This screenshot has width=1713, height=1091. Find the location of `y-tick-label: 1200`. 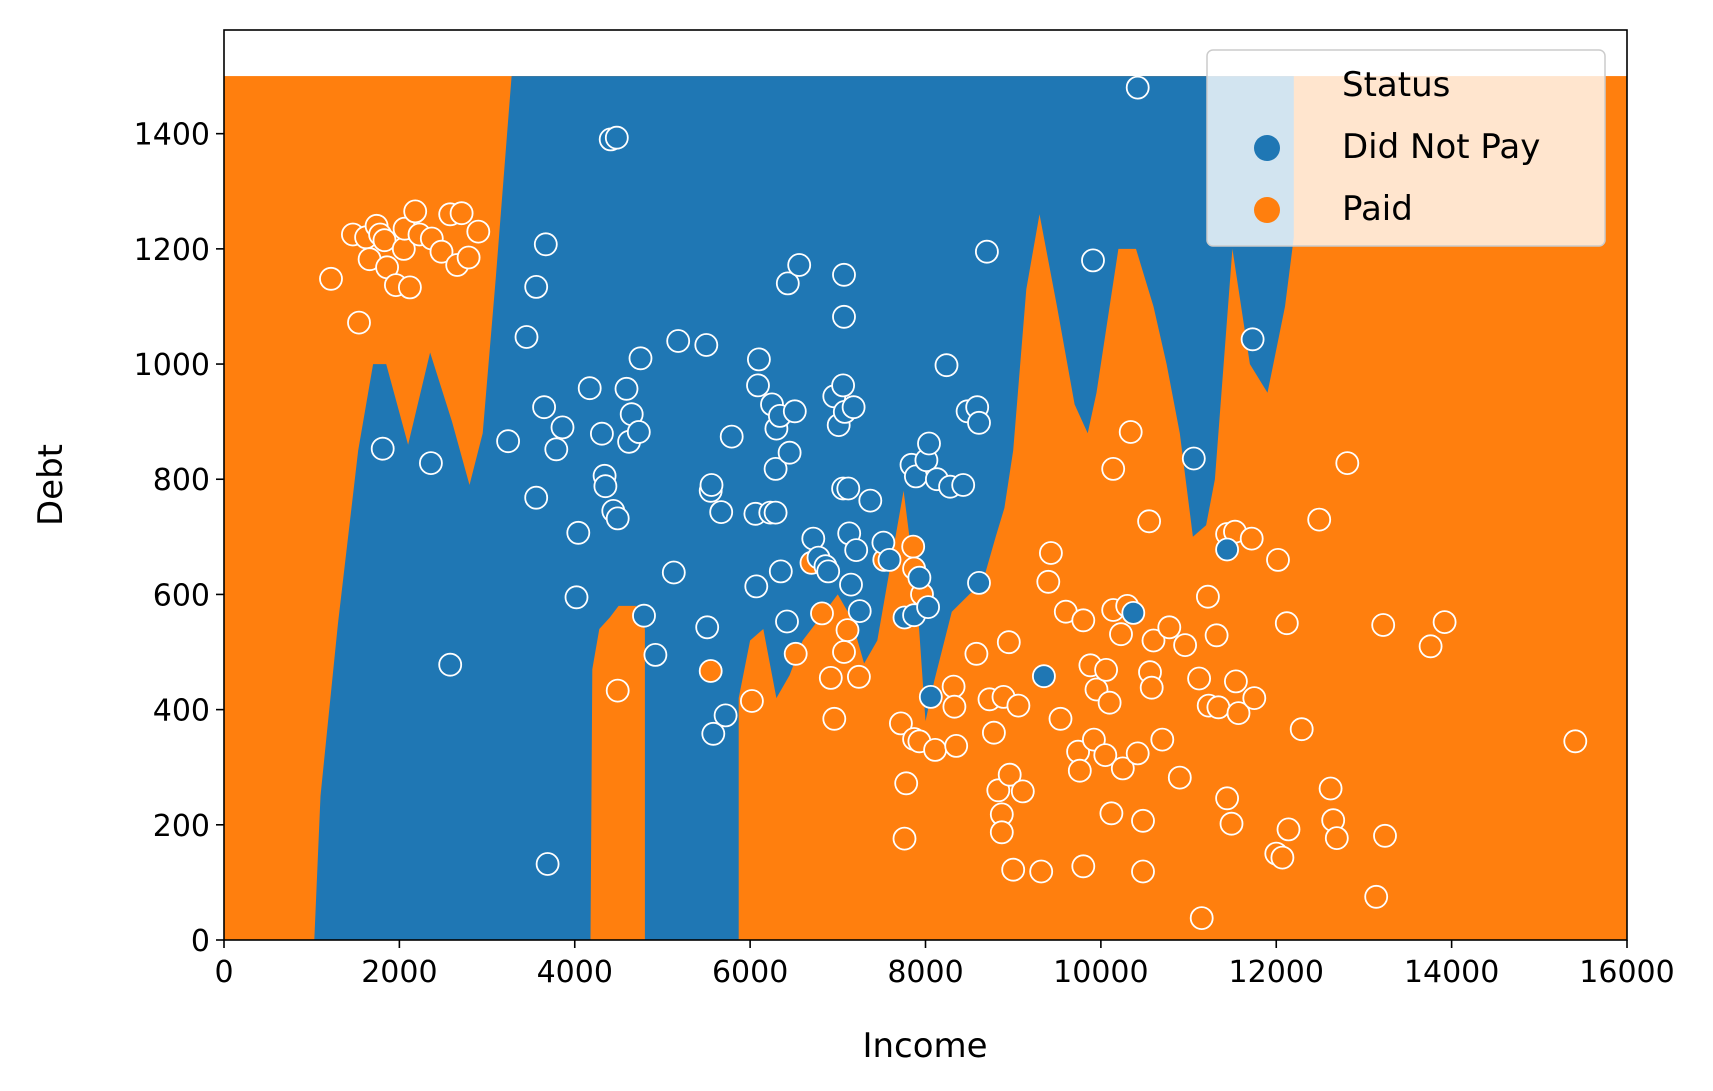

y-tick-label: 1200 is located at coordinates (172, 250).